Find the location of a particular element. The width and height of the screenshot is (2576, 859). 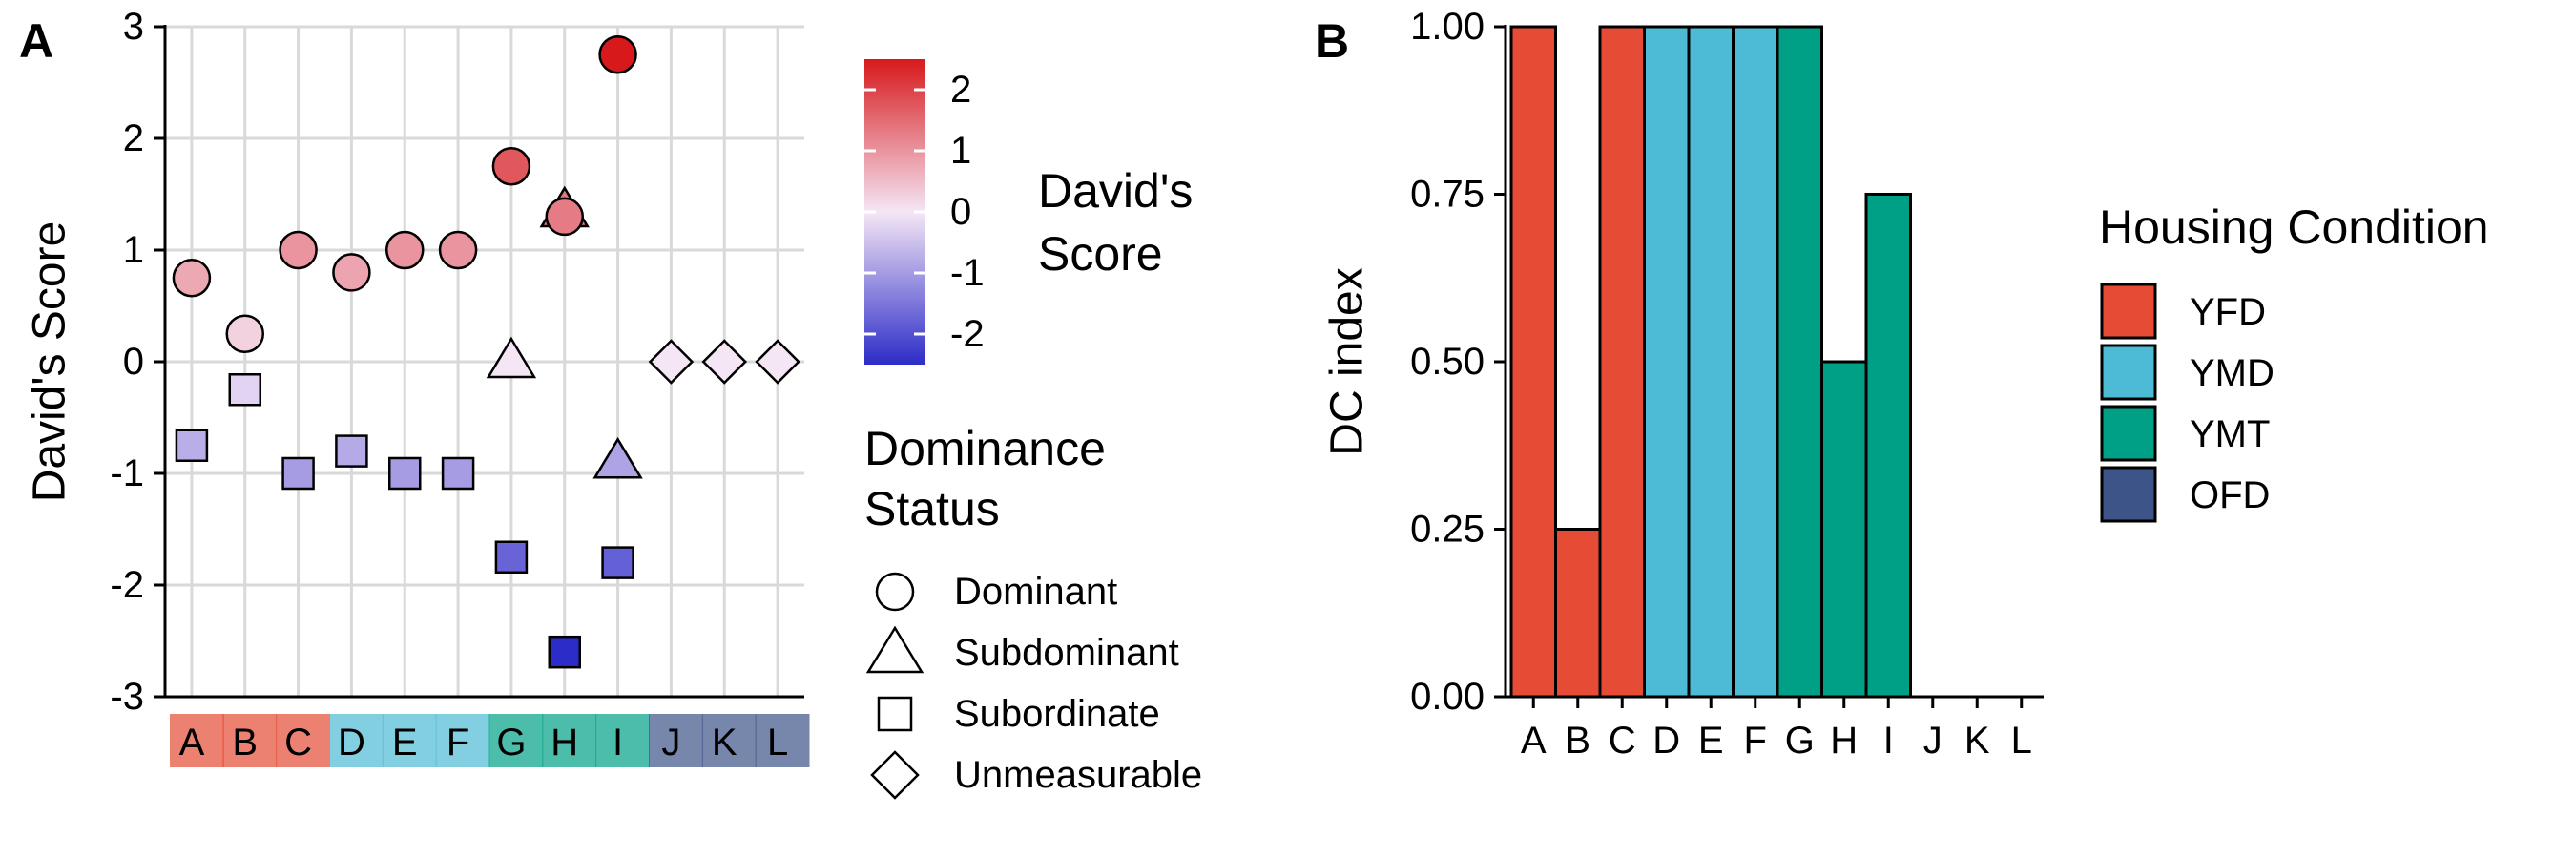

housing-legend-label: OFD is located at coordinates (2230, 495).